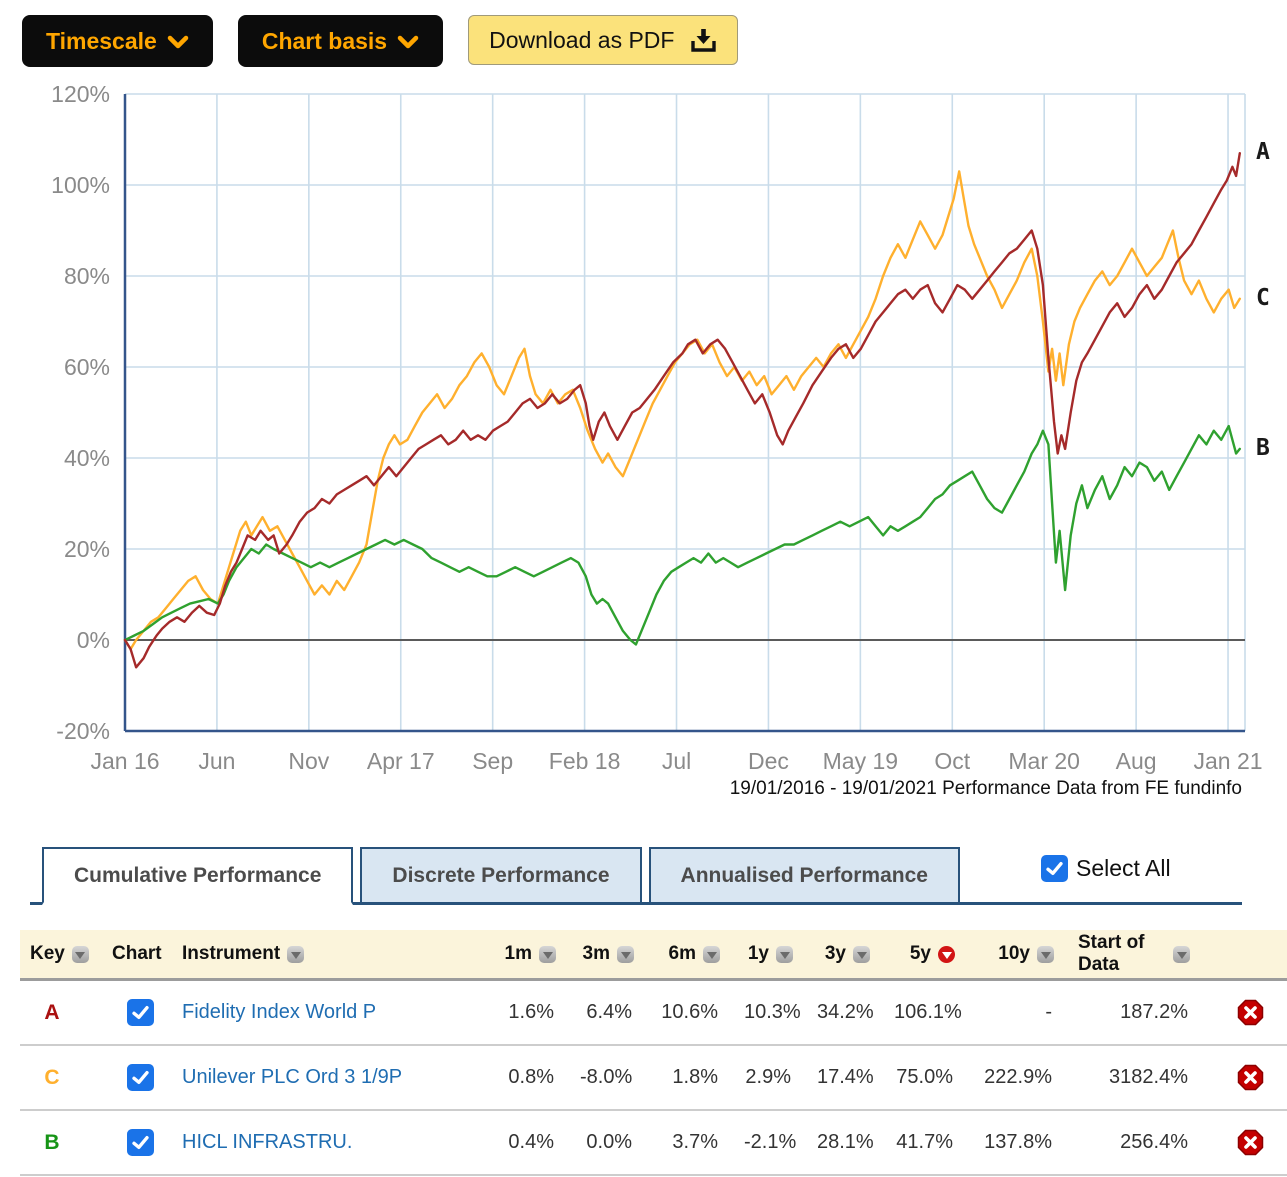 The image size is (1287, 1177). I want to click on column-header-5y: 5y, so click(936, 954).